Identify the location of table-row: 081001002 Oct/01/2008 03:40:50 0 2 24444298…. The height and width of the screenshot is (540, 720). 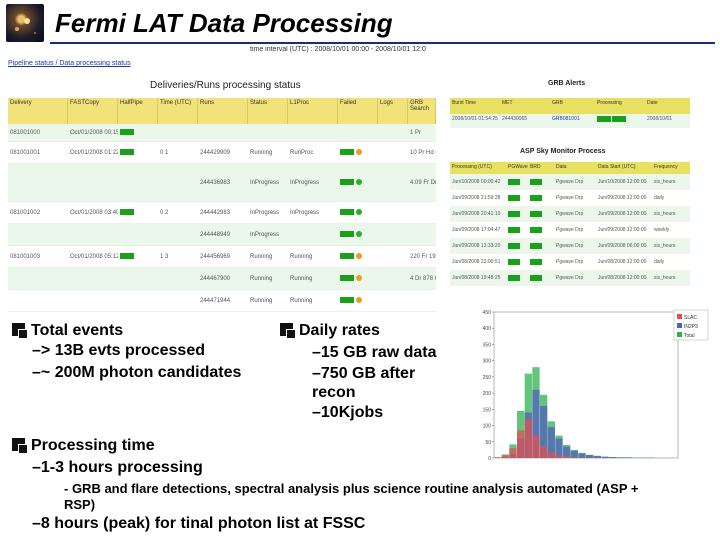
(222, 213).